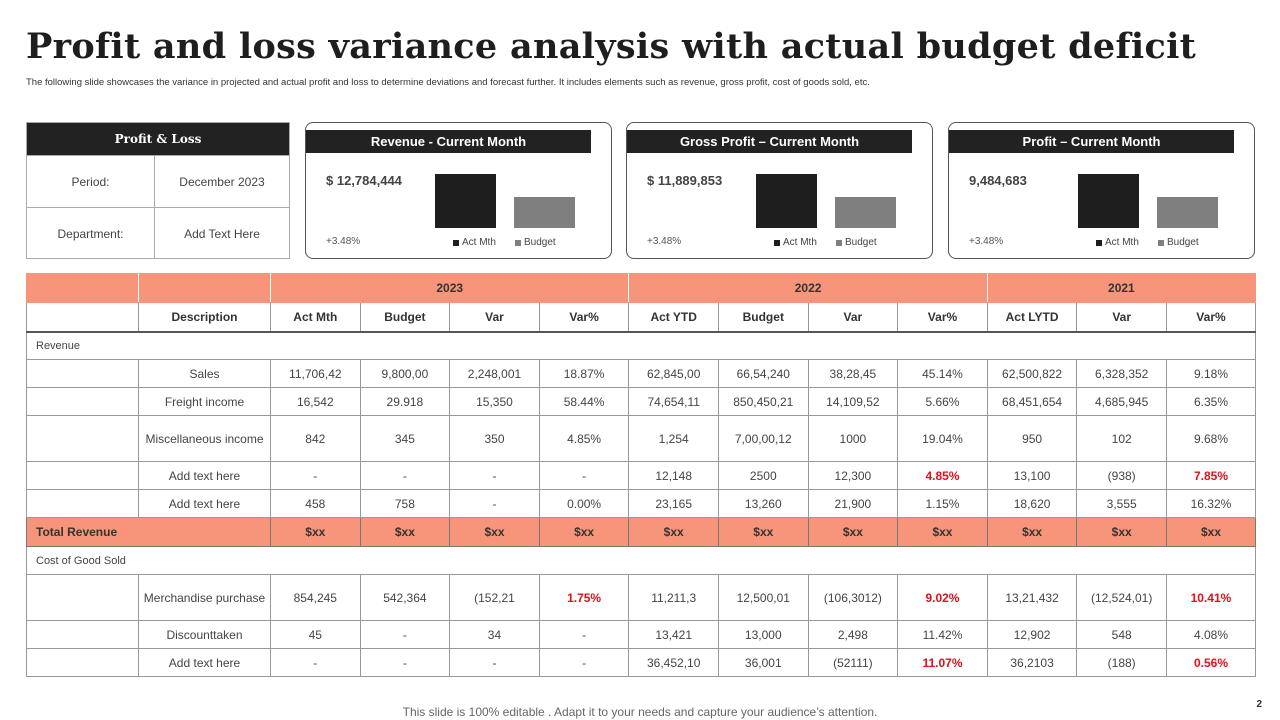 This screenshot has width=1280, height=720. I want to click on table-cell: 854,245, so click(315, 597).